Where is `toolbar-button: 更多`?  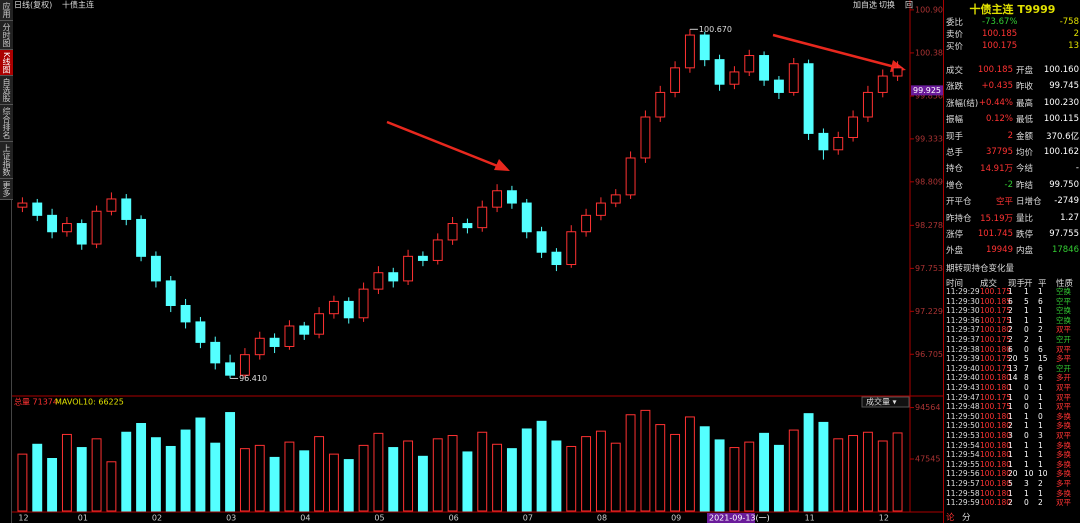 toolbar-button: 更多 is located at coordinates (6, 190).